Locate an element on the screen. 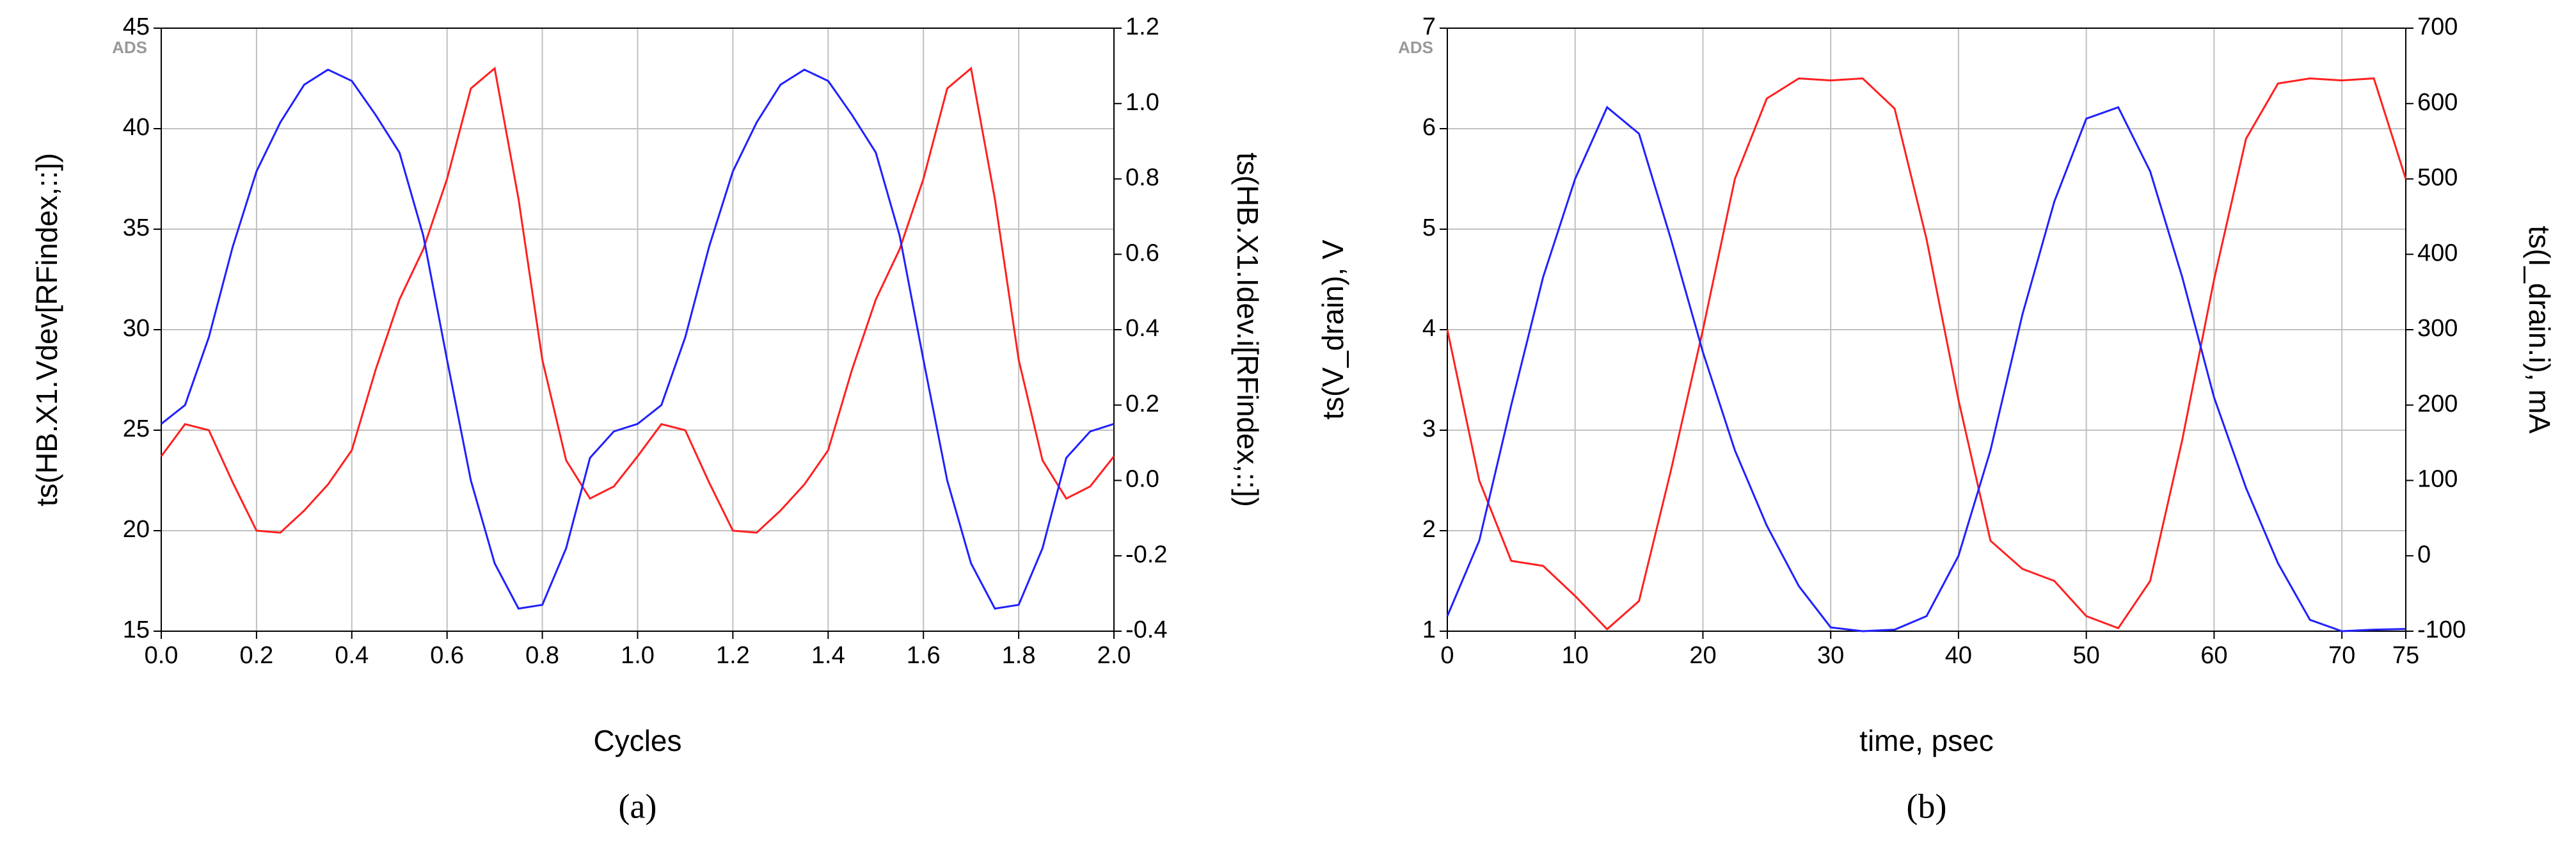 This screenshot has width=2576, height=845. x-tick-label: 0.0 is located at coordinates (162, 655).